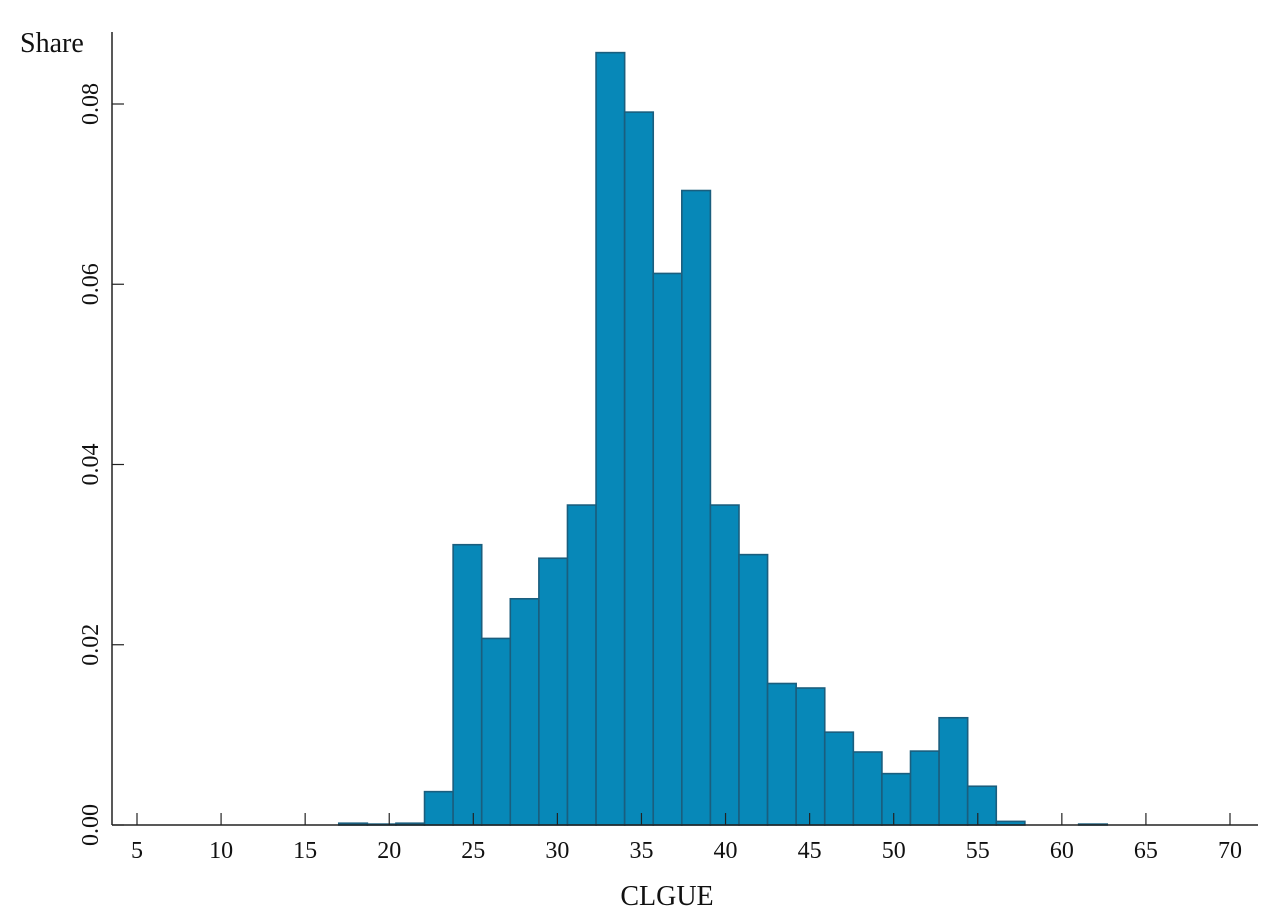  I want to click on x-tick-label: 25, so click(473, 851).